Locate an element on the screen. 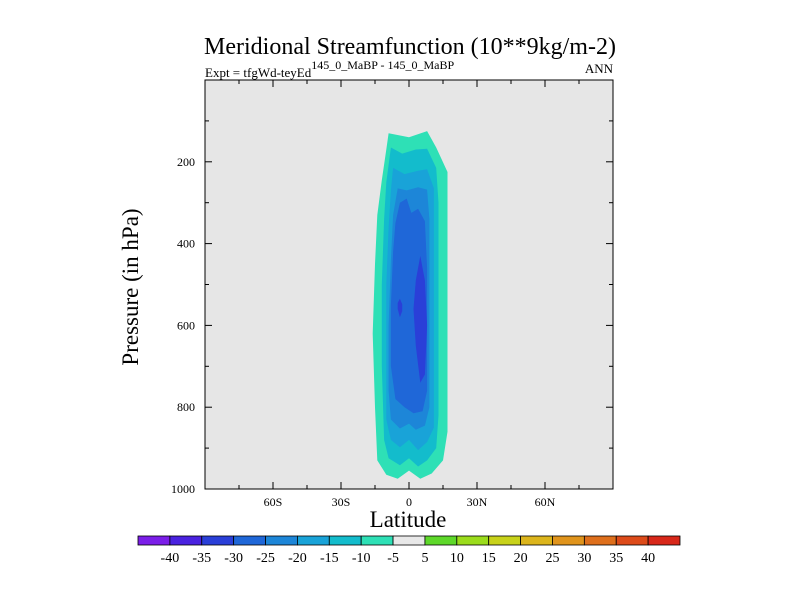  colorbar-label: 10 is located at coordinates (457, 558).